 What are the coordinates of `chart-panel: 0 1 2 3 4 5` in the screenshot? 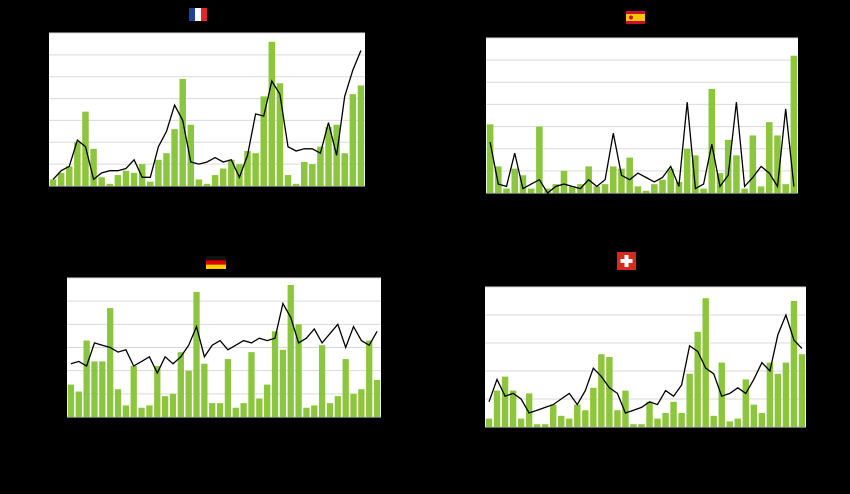 It's located at (639, 357).